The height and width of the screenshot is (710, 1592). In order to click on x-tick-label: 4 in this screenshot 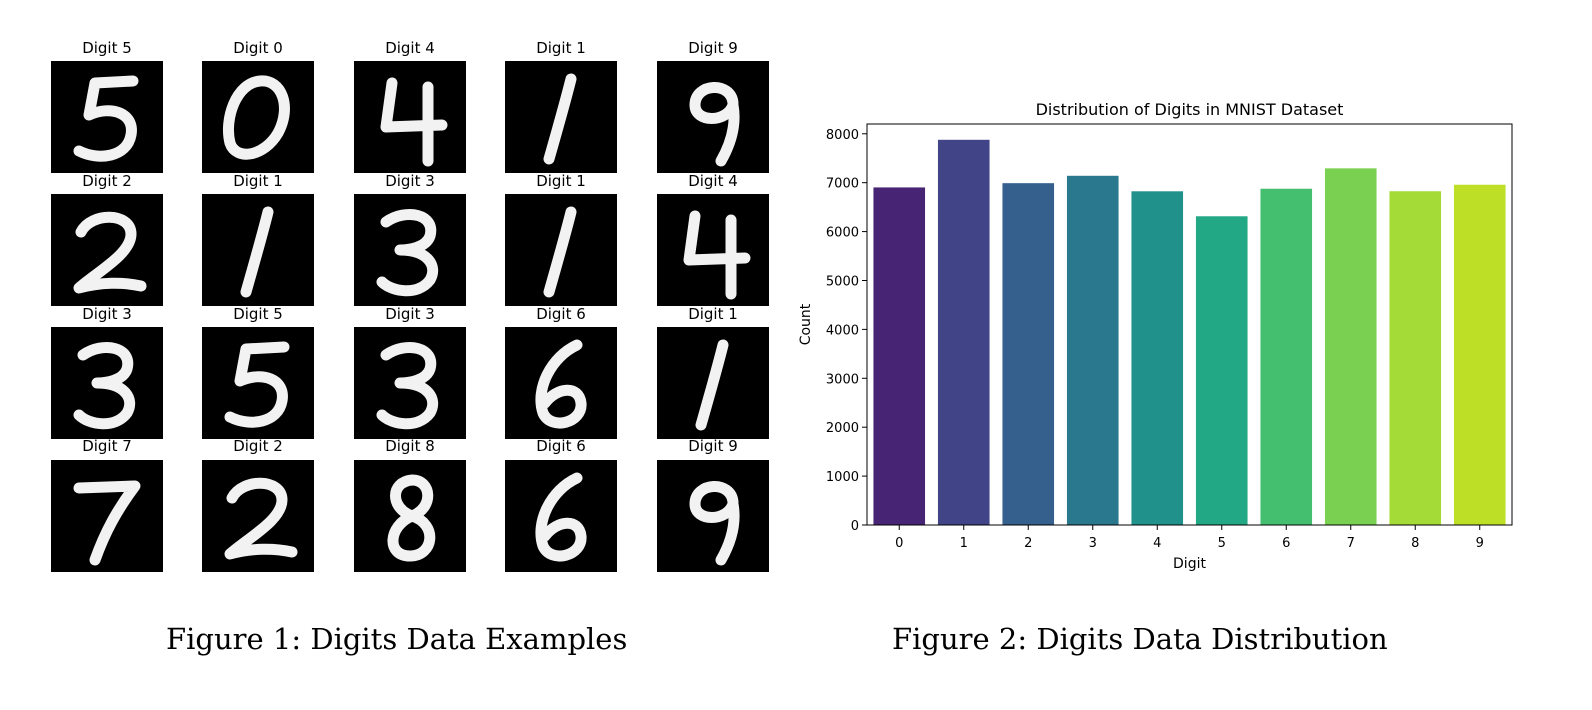, I will do `click(1157, 543)`.